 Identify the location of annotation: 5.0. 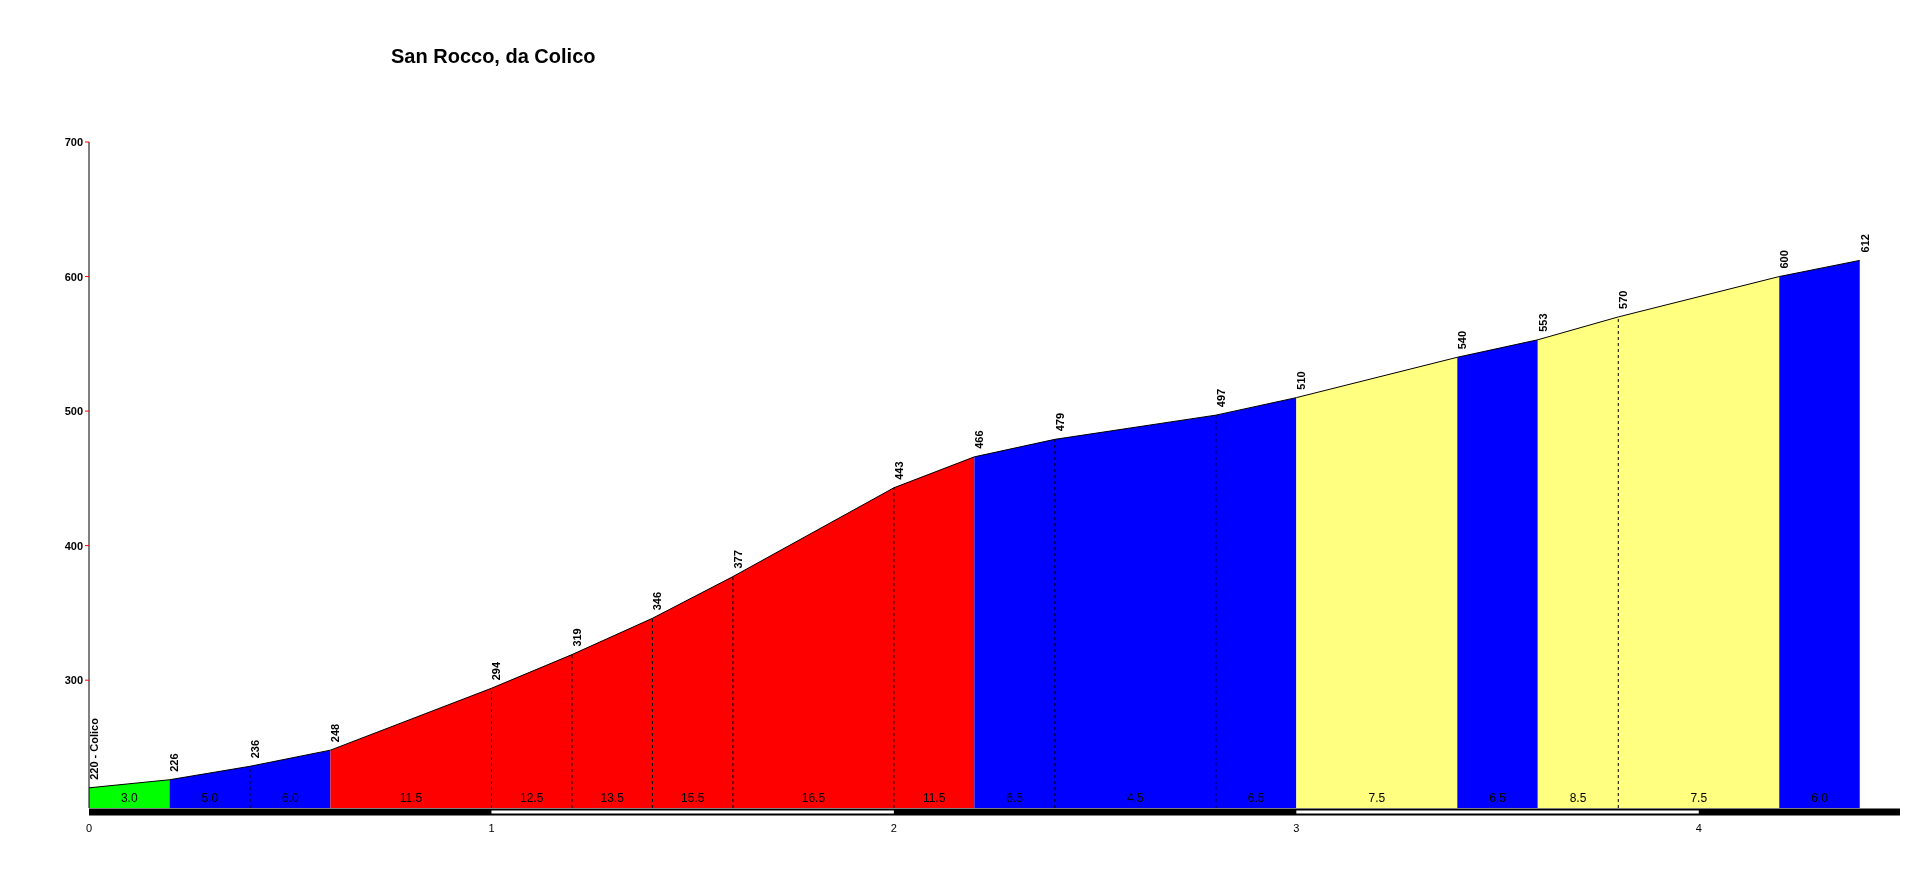
(210, 798).